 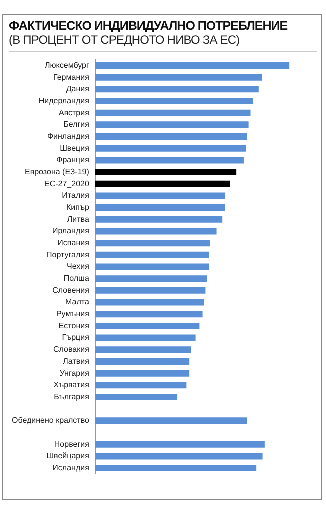 I want to click on y-tick-label: Португалия, so click(x=68, y=255).